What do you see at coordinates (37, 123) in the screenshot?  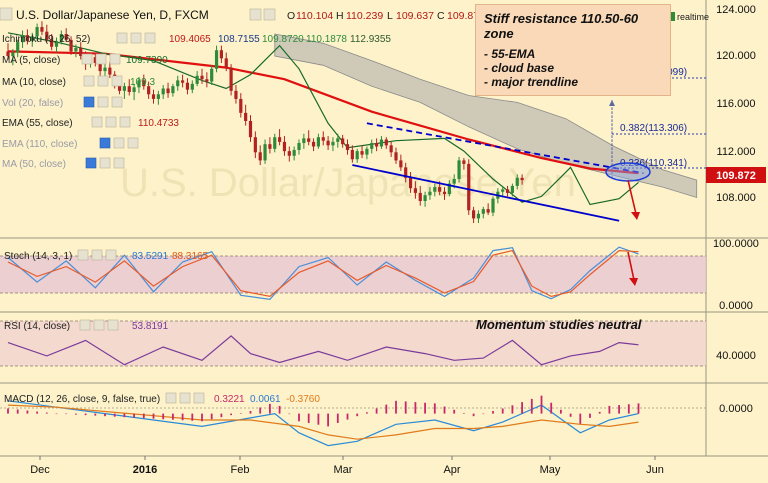 I see `ema55-label: EMA (55, close)` at bounding box center [37, 123].